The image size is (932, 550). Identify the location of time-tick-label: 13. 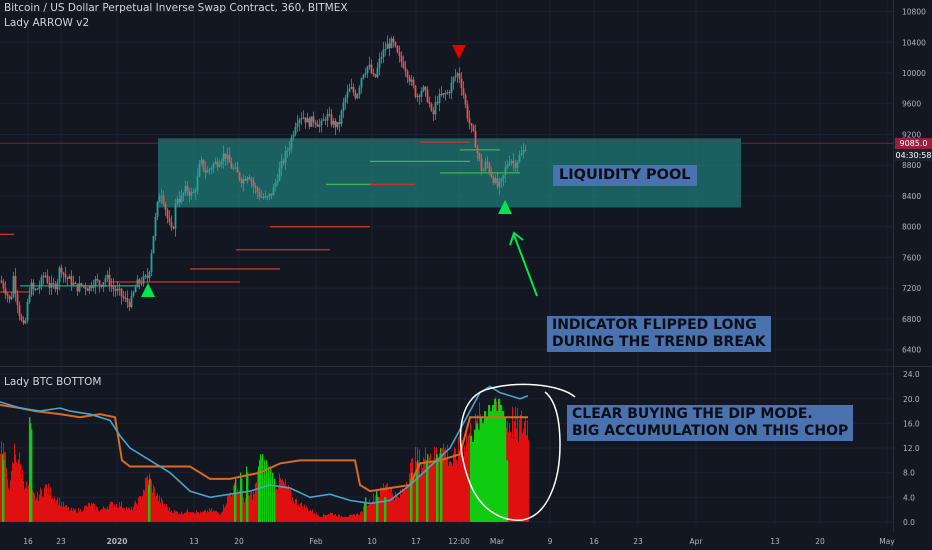
(194, 541).